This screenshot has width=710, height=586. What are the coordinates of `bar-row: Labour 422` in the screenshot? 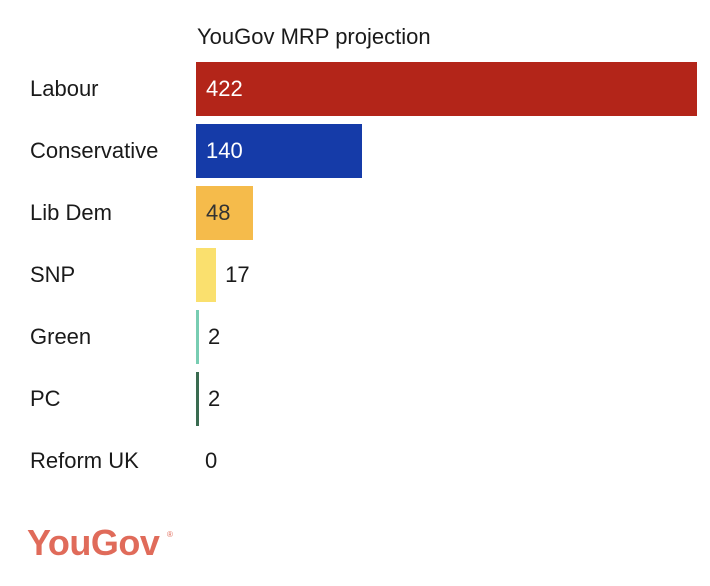 It's located at (355, 89).